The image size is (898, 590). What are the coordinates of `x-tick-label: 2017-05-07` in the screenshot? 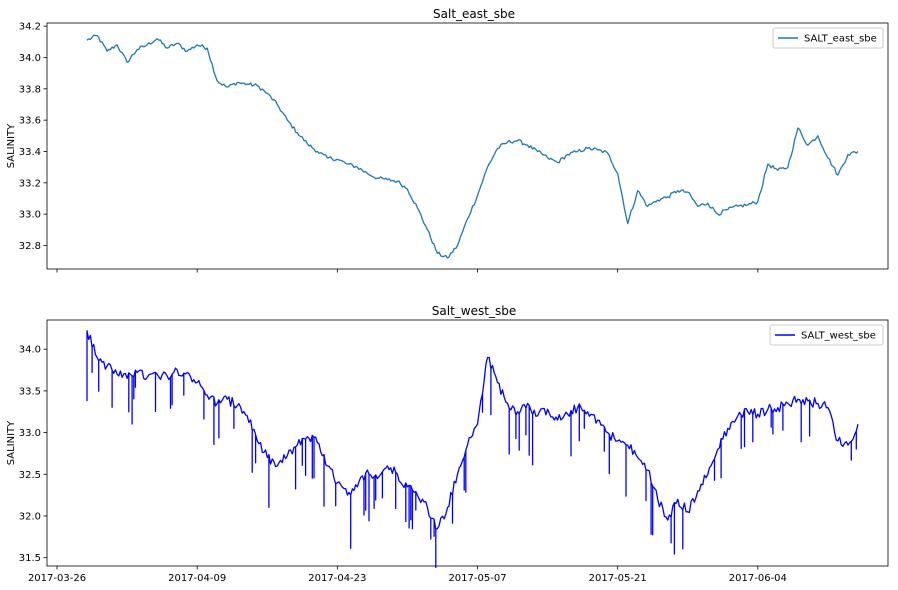 It's located at (477, 578).